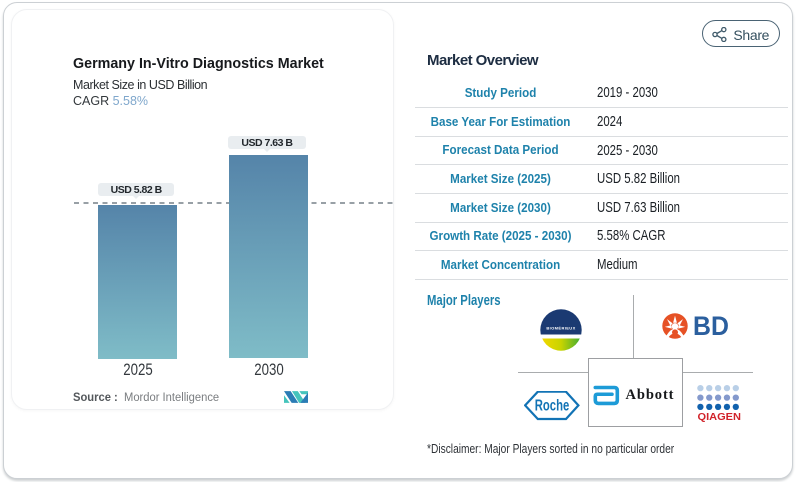 This screenshot has height=482, width=800. I want to click on svg-text: QIAGEN, so click(720, 417).